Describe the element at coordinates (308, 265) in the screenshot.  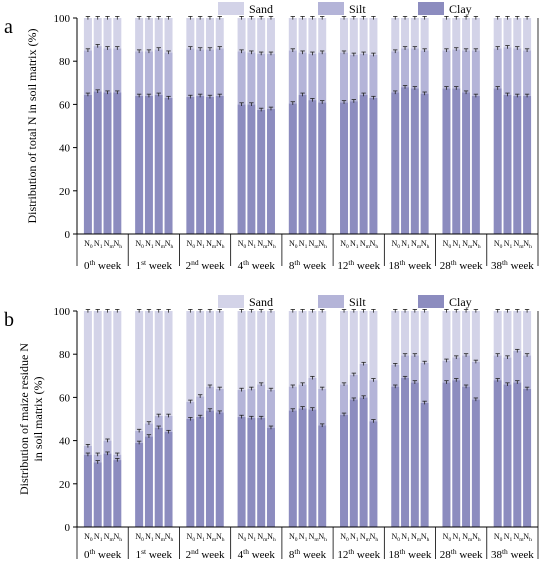
I see `week-label: 8th week` at that location.